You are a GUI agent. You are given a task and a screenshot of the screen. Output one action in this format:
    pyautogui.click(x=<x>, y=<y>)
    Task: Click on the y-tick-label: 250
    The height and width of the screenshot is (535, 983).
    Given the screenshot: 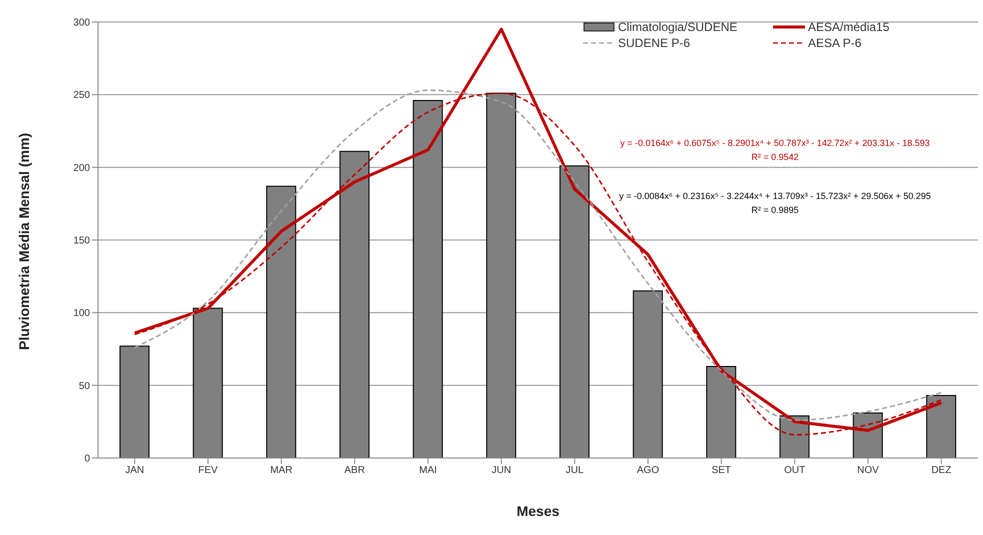 What is the action you would take?
    pyautogui.click(x=81, y=96)
    